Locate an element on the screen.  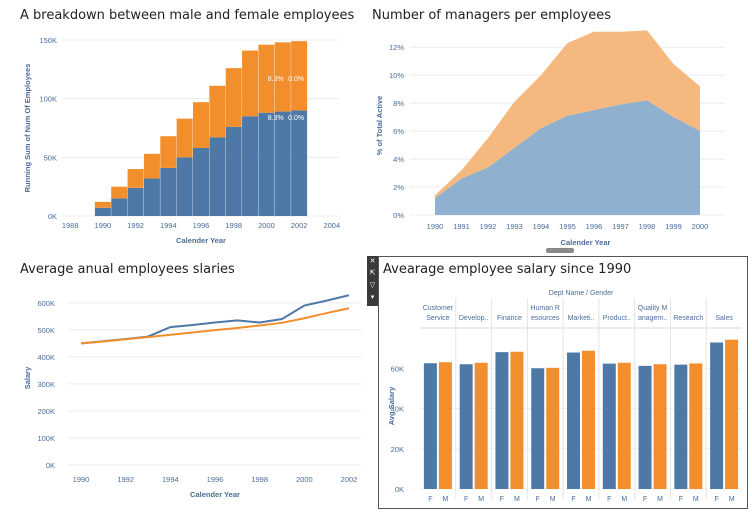
resize-handle is located at coordinates (560, 250).